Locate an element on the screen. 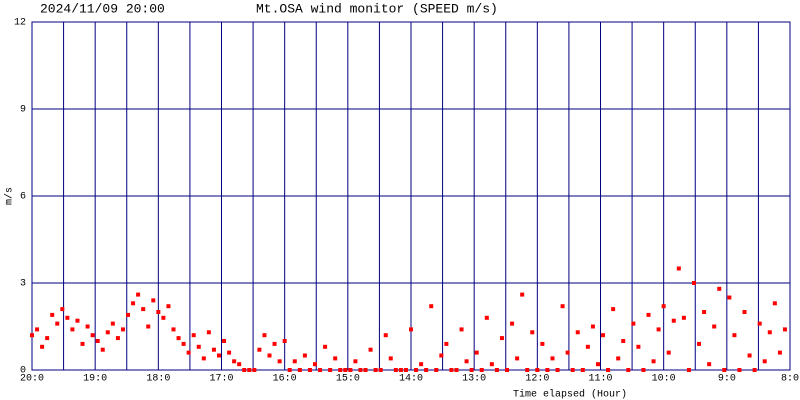 The image size is (800, 400). x-tick-label: 8:0 is located at coordinates (790, 379).